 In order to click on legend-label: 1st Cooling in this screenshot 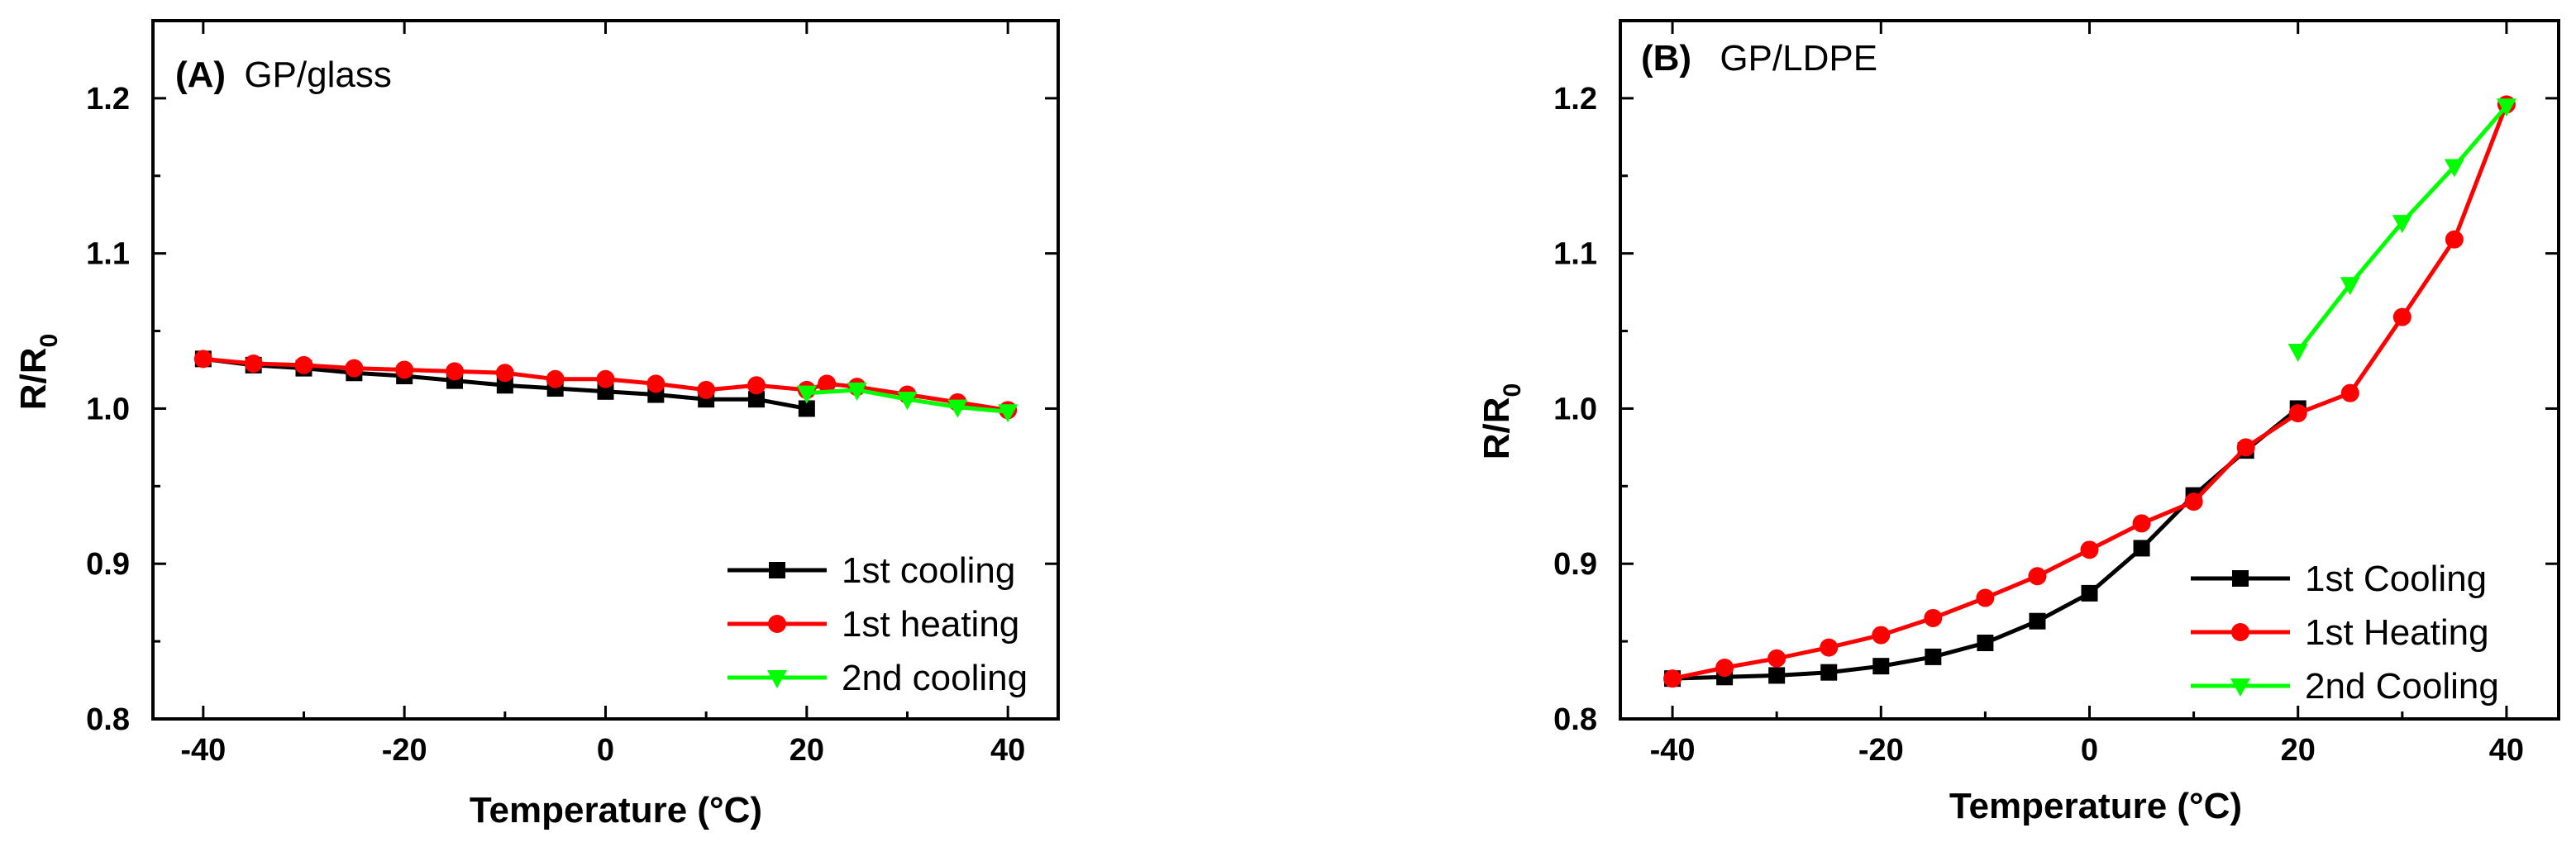, I will do `click(2396, 579)`.